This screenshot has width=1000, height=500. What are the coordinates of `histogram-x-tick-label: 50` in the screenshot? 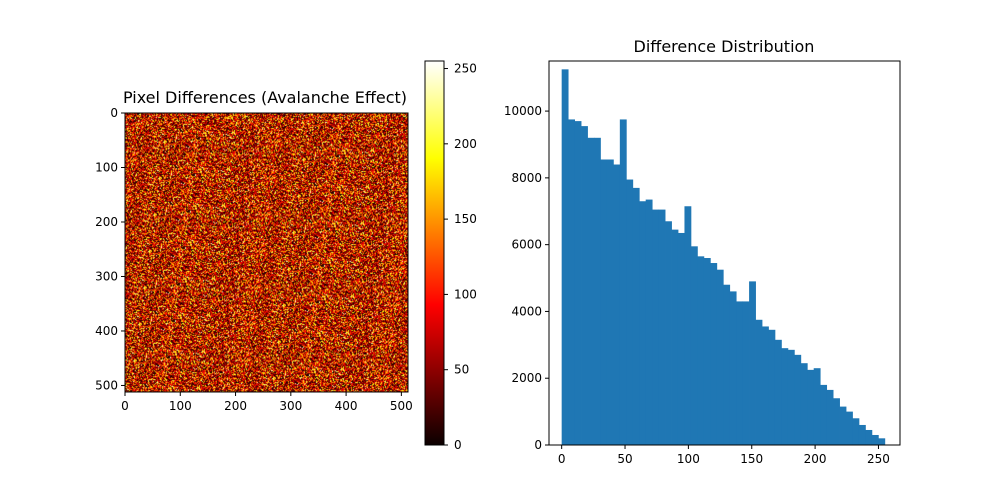 It's located at (624, 459).